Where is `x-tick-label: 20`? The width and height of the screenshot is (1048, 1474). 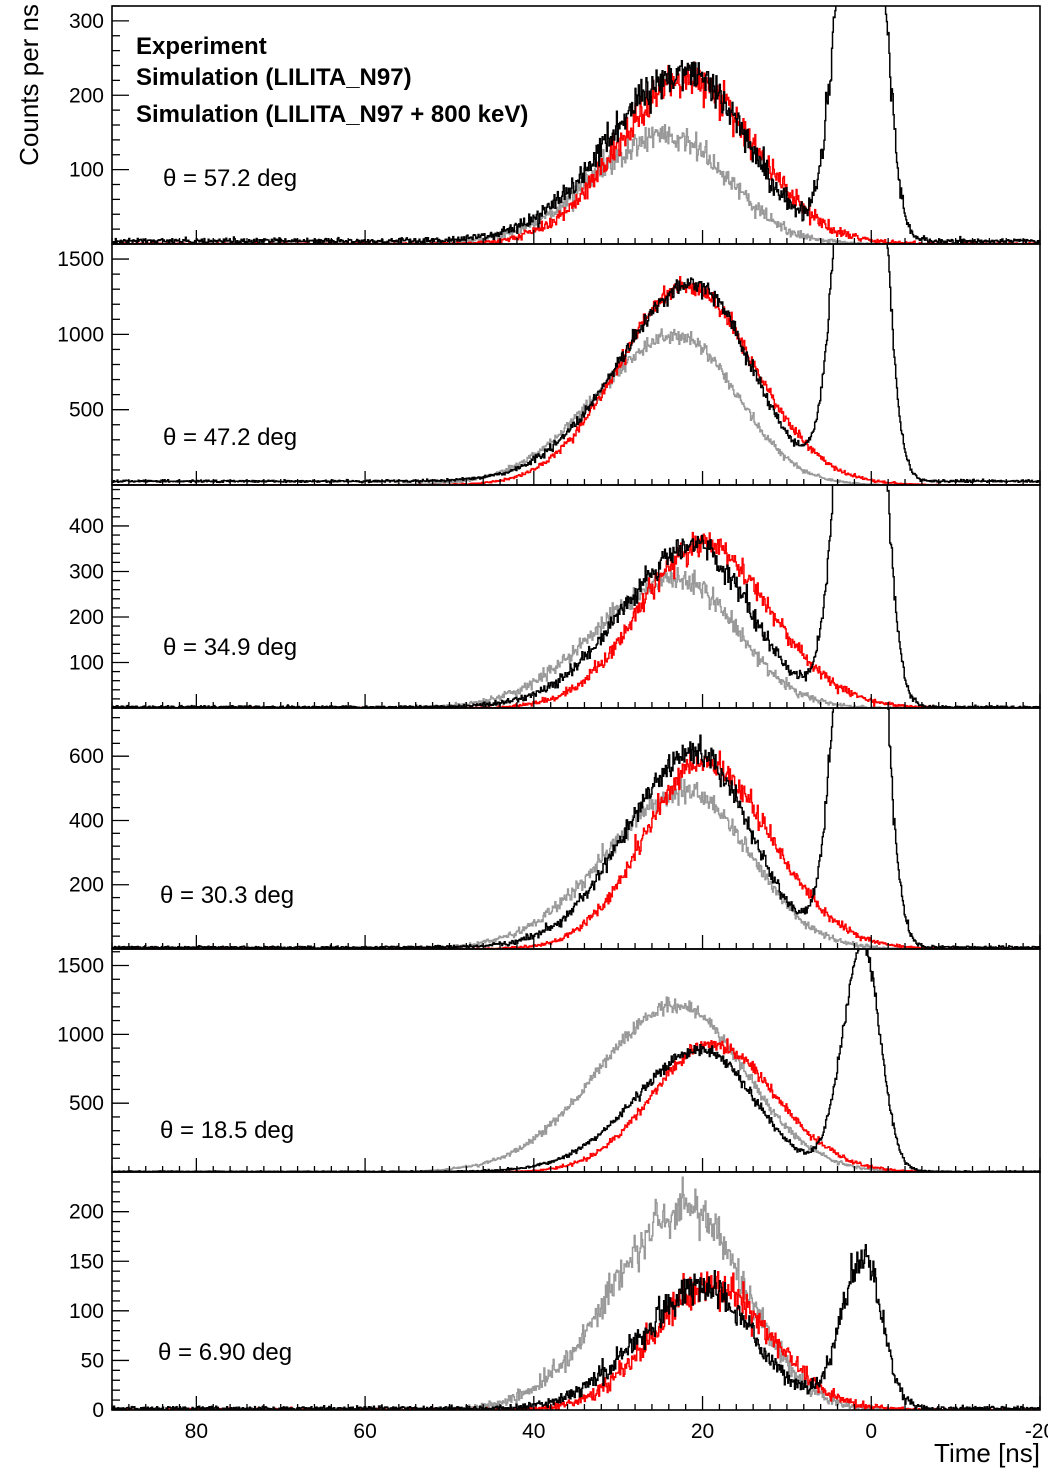
x-tick-label: 20 is located at coordinates (702, 1431).